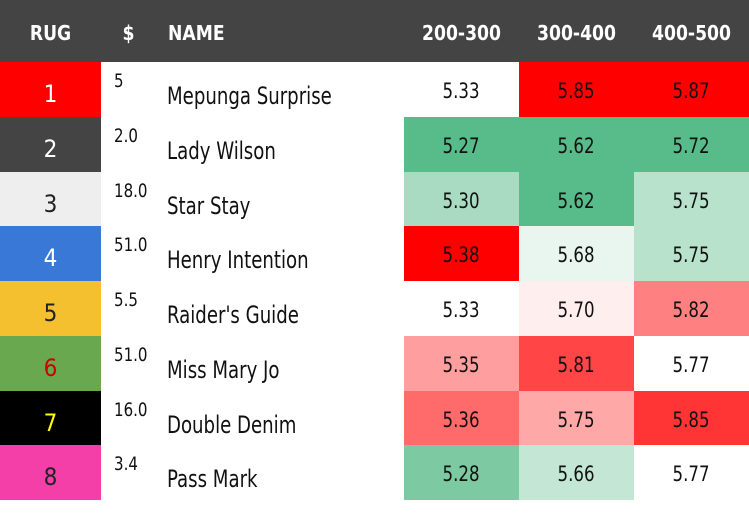  I want to click on value-cell: 5.72, so click(691, 144).